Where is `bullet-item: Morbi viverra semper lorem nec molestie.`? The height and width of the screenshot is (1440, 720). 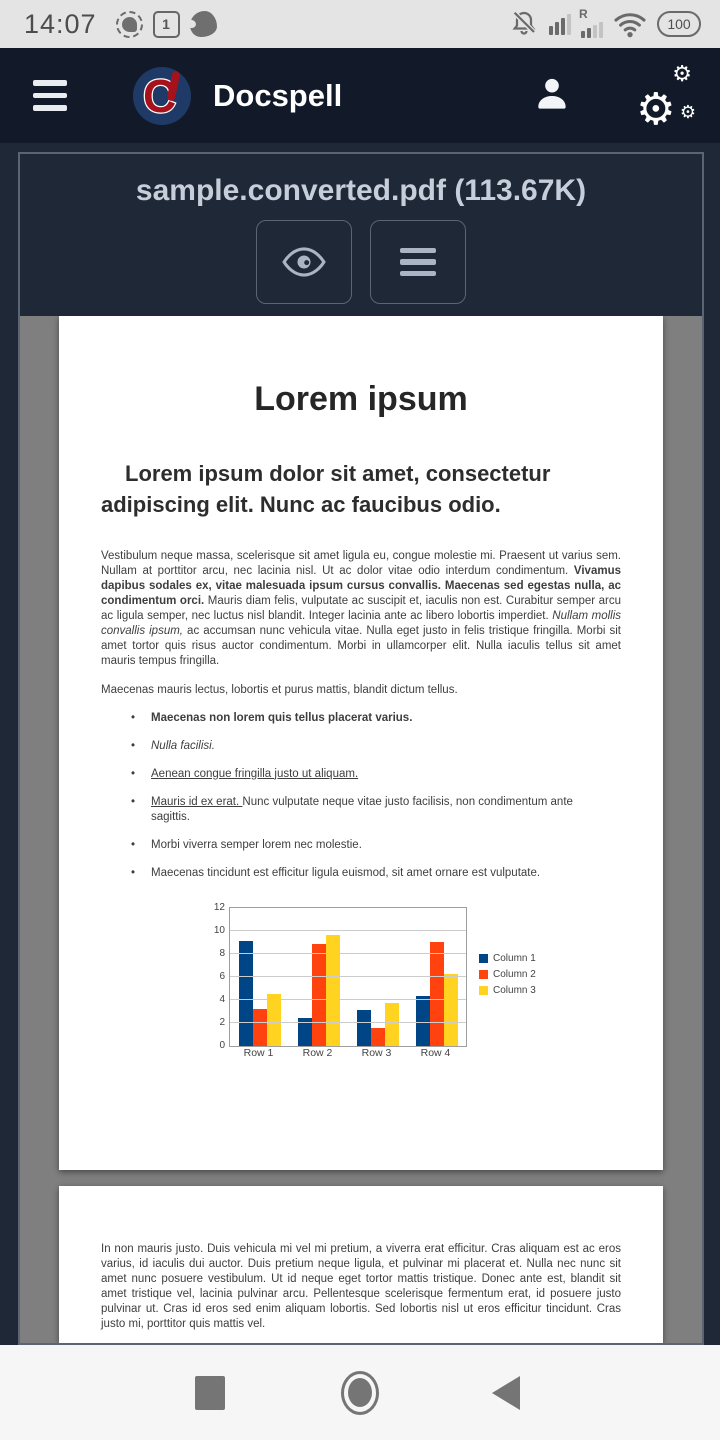
bullet-item: Morbi viverra semper lorem nec molestie. is located at coordinates (396, 845).